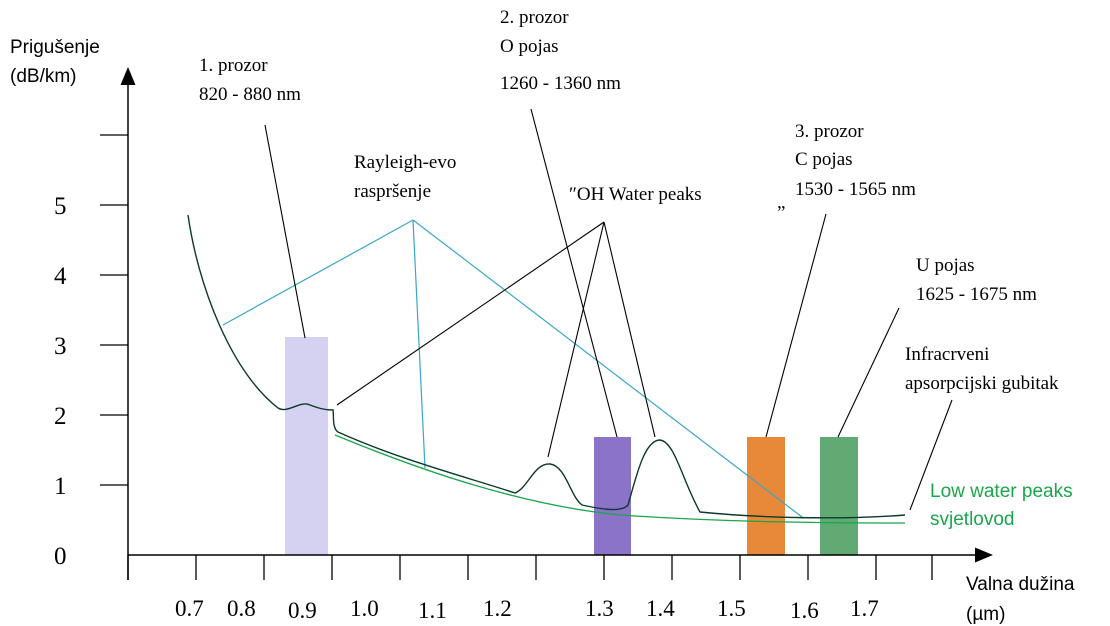 This screenshot has width=1110, height=626. What do you see at coordinates (972, 519) in the screenshot?
I see `low-water-label-line2: svjetlovod` at bounding box center [972, 519].